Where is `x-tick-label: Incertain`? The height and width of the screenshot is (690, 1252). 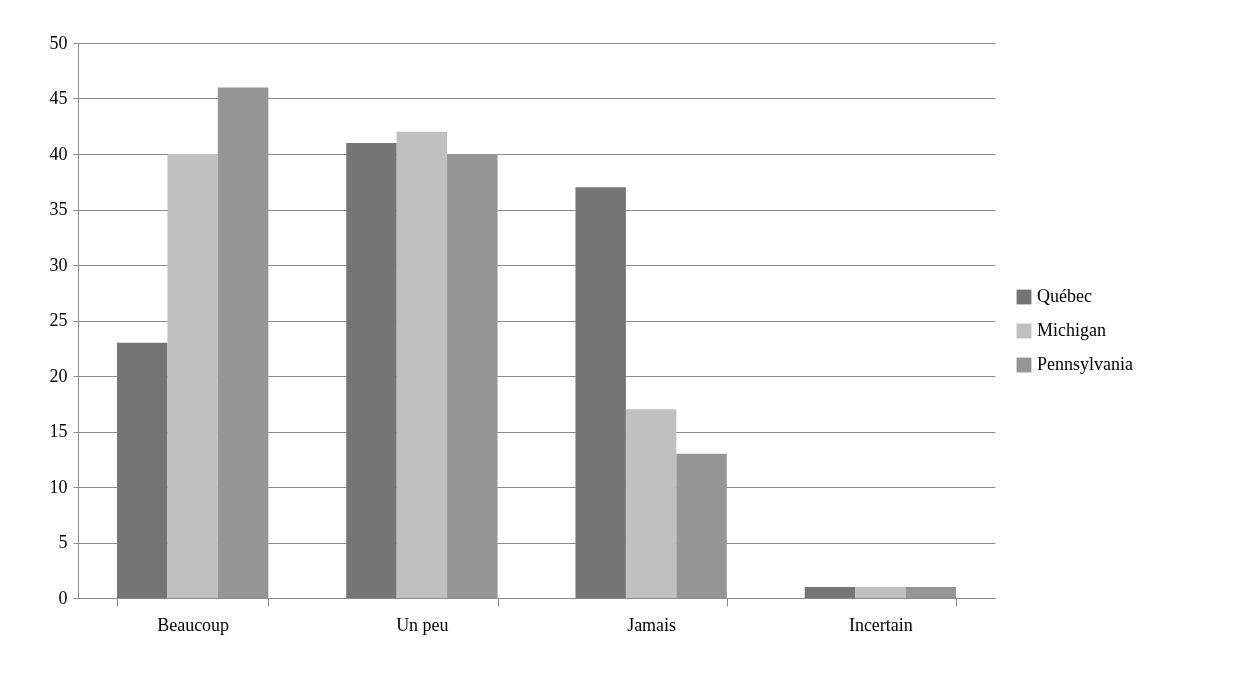 x-tick-label: Incertain is located at coordinates (880, 624).